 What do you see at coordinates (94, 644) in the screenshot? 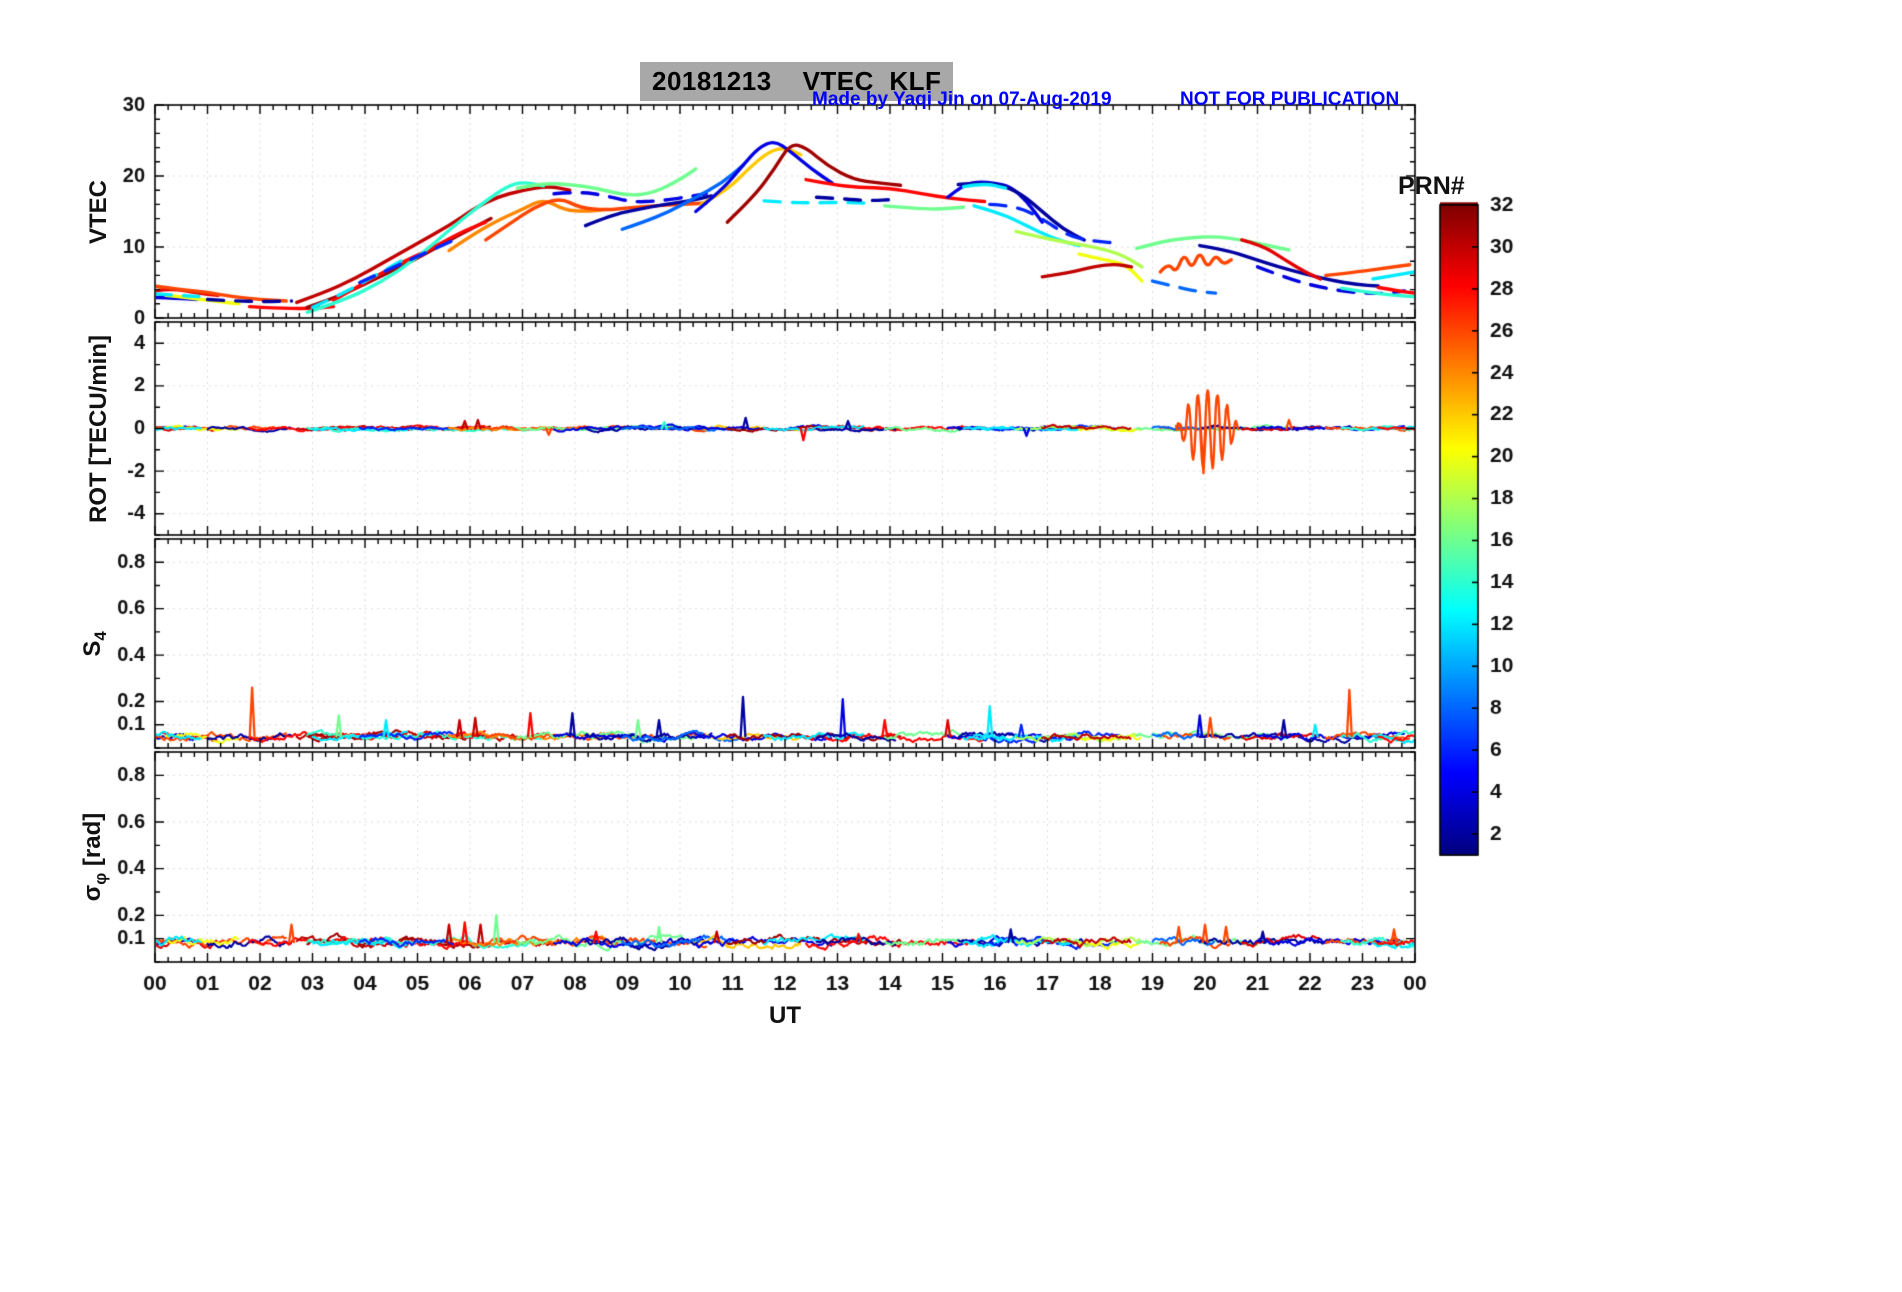
I see `ylabel-s4: S4` at bounding box center [94, 644].